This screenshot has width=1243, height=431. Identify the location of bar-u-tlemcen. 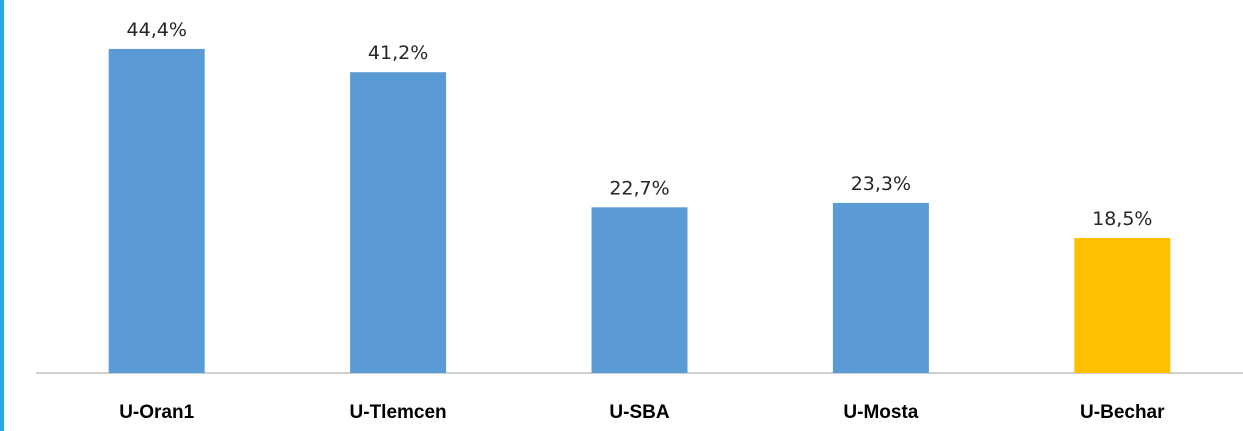
(398, 222).